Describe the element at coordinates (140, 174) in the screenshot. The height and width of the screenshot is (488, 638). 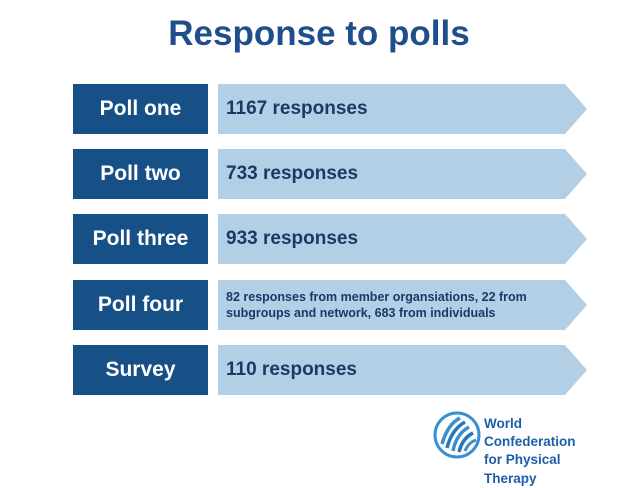
I see `poll-label-2: Poll two` at that location.